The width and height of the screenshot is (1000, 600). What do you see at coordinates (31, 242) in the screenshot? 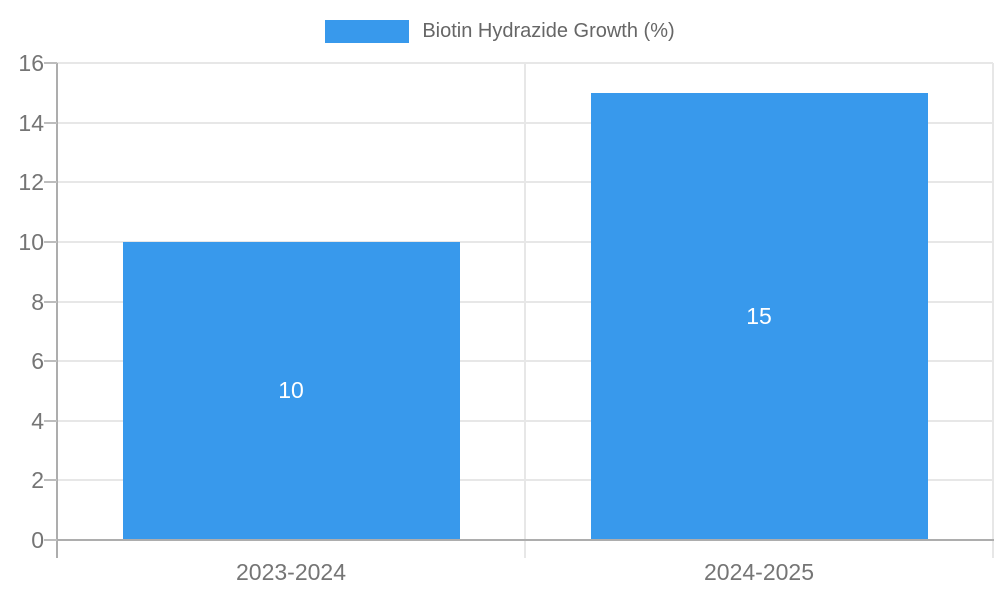
I see `y-tick-label: 10` at bounding box center [31, 242].